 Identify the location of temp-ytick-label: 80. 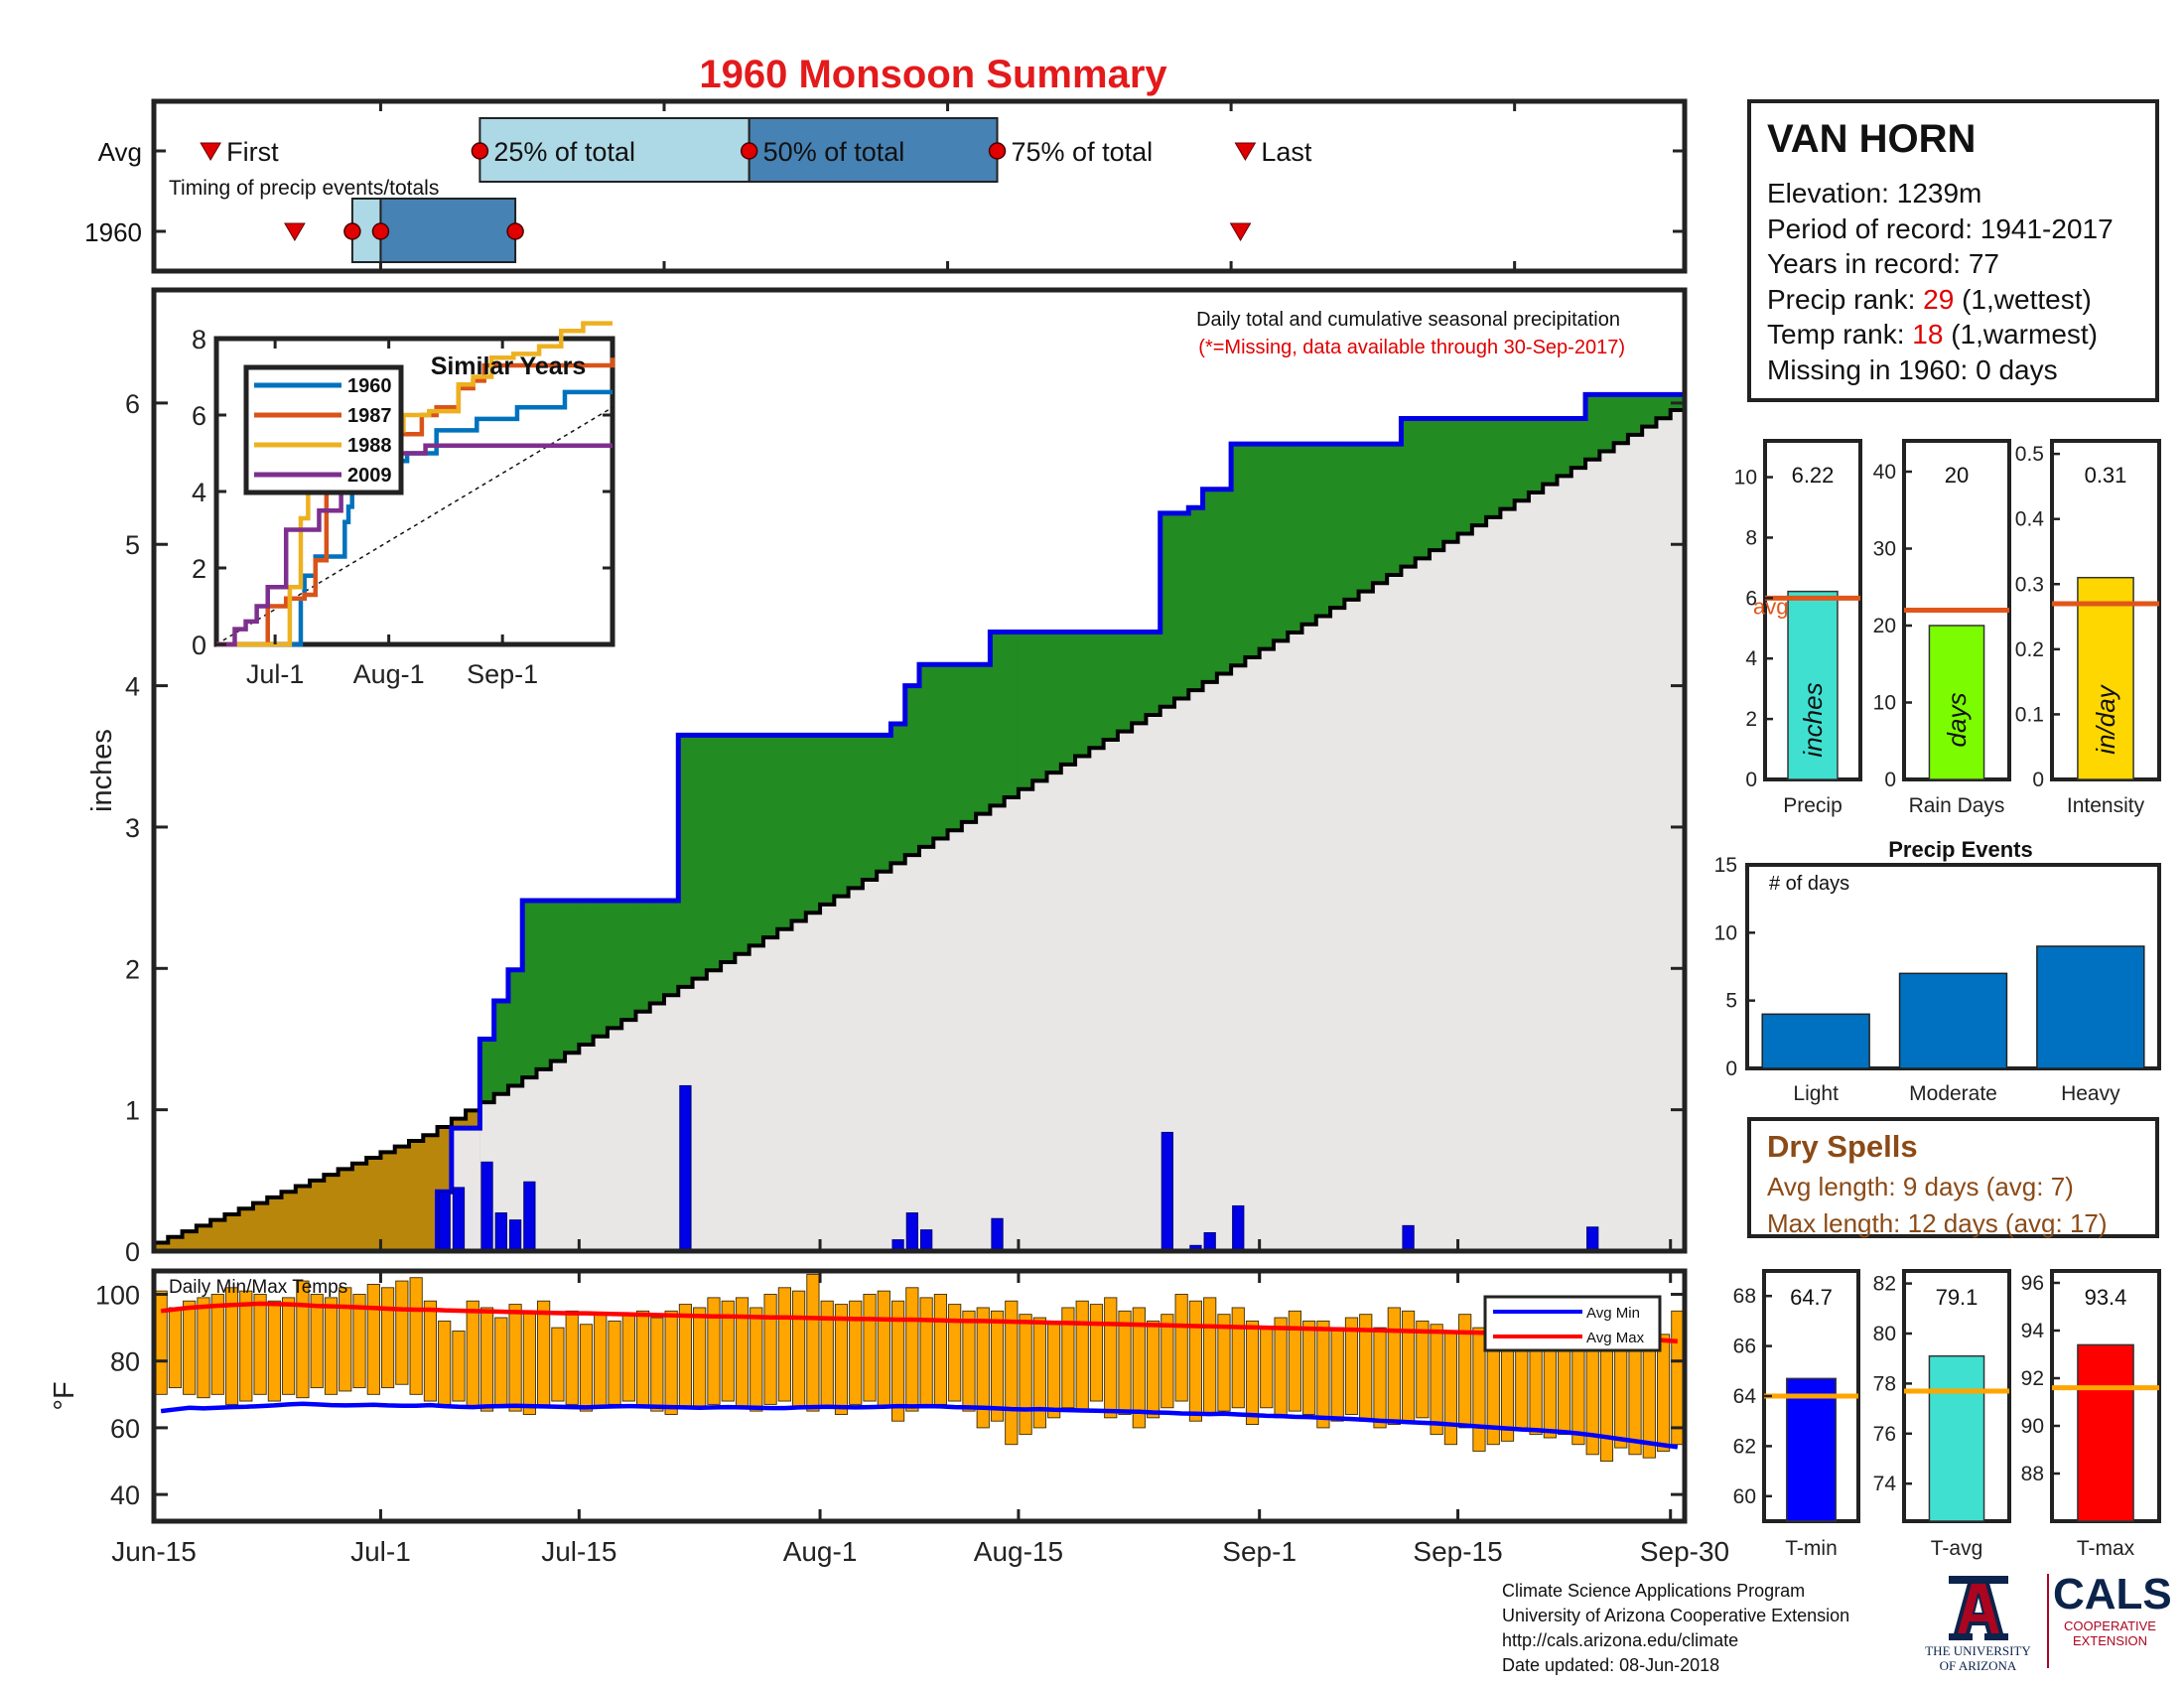
(125, 1362).